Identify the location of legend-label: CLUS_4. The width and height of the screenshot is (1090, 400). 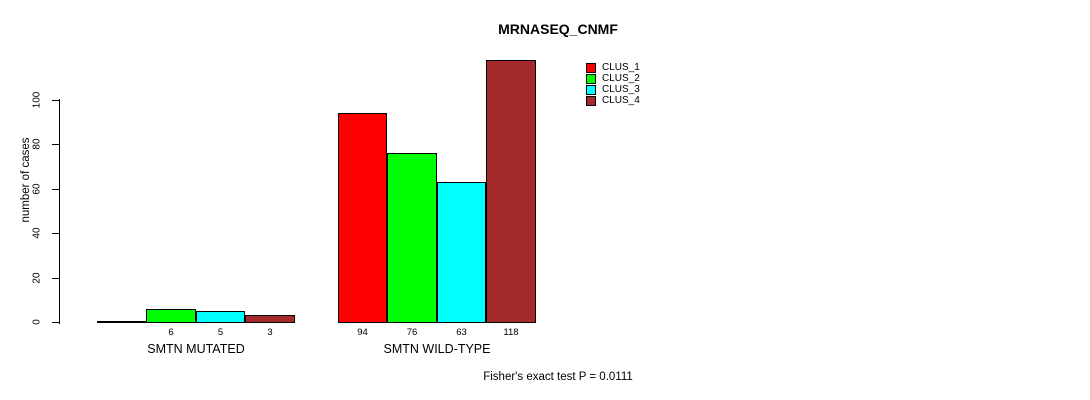
(621, 100).